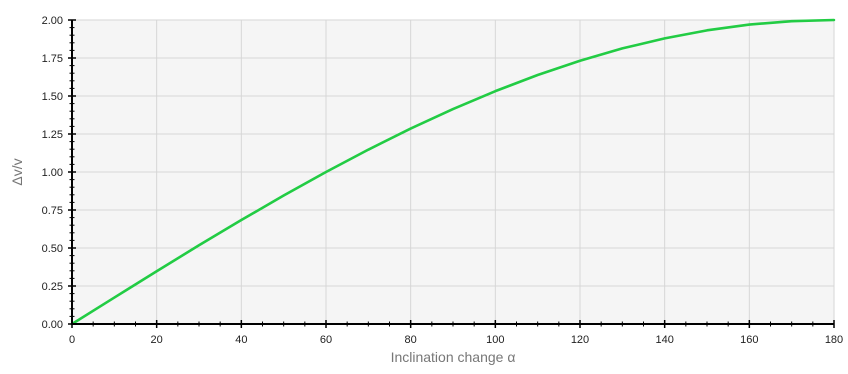 The height and width of the screenshot is (374, 848). I want to click on x-tick-label: 140, so click(664, 340).